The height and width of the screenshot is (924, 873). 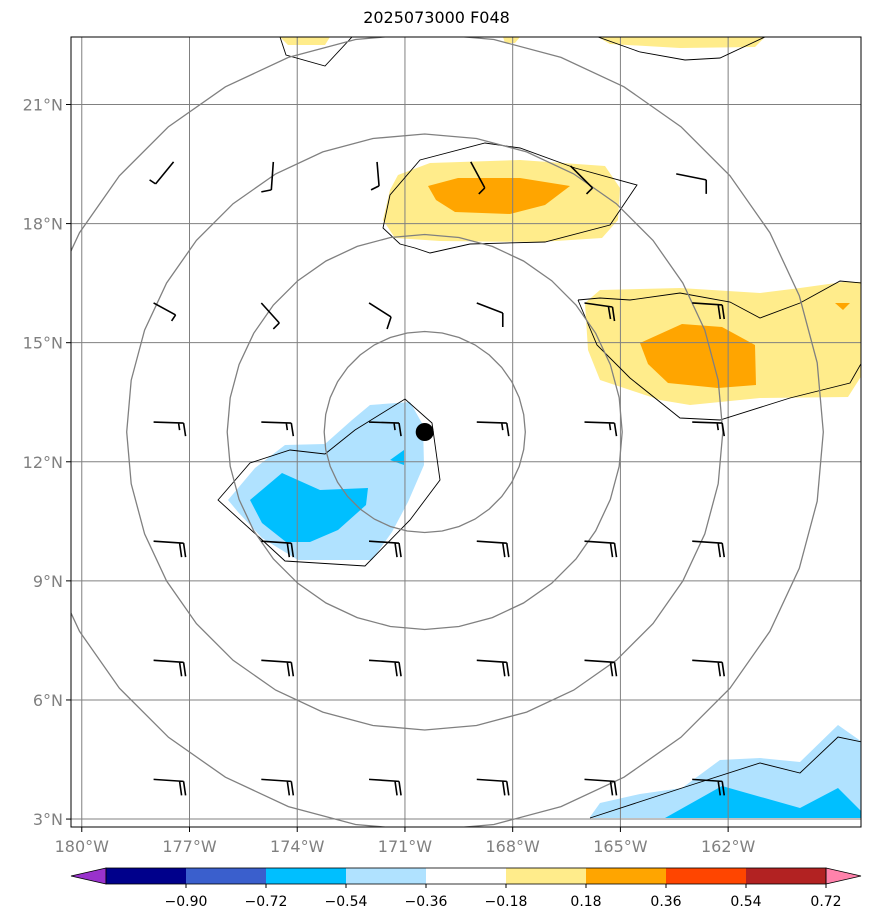 I want to click on colorbar-tick-label: −0.90, so click(x=186, y=902).